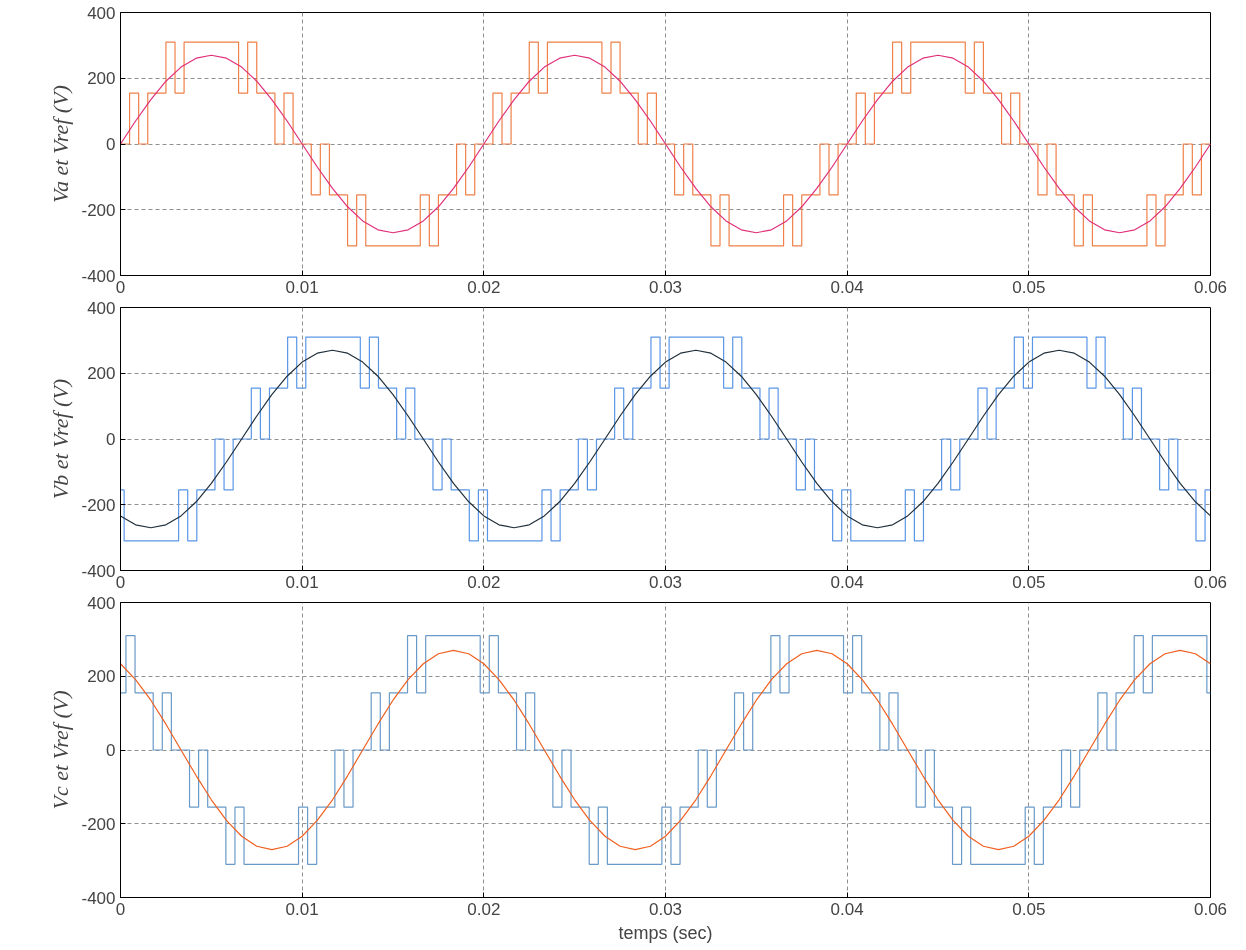 The height and width of the screenshot is (950, 1246). I want to click on x-axis-title: temps (sec), so click(665, 932).